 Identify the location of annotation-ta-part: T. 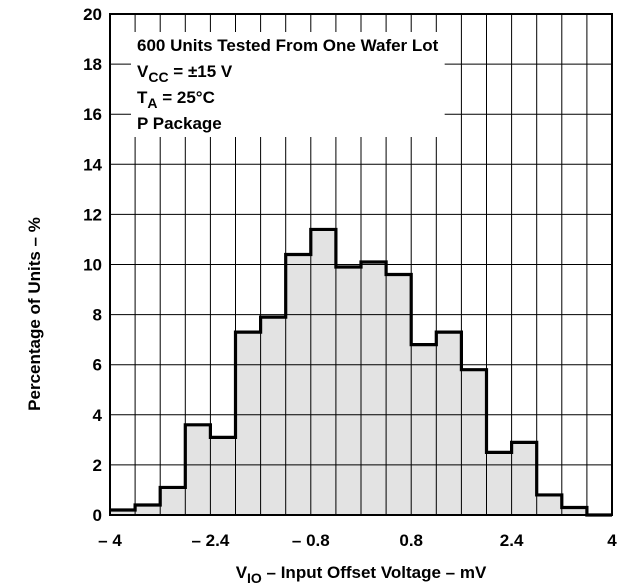
(142, 97).